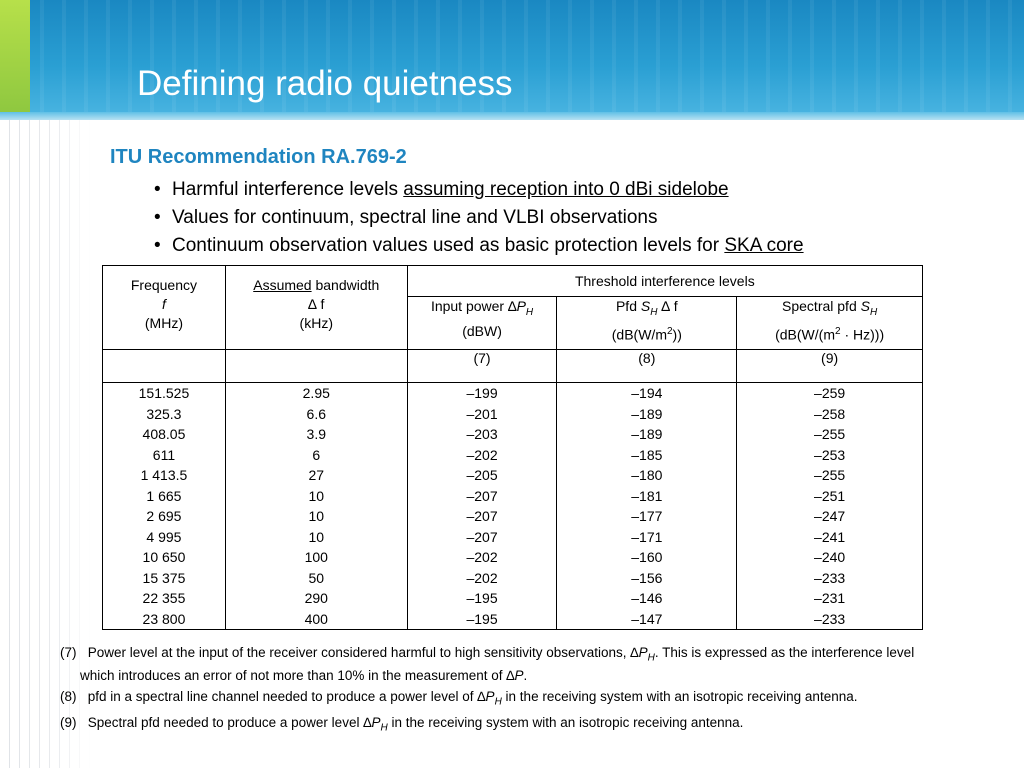  Describe the element at coordinates (164, 307) in the screenshot. I see `frequency-header: Frequency f (MHz)` at that location.